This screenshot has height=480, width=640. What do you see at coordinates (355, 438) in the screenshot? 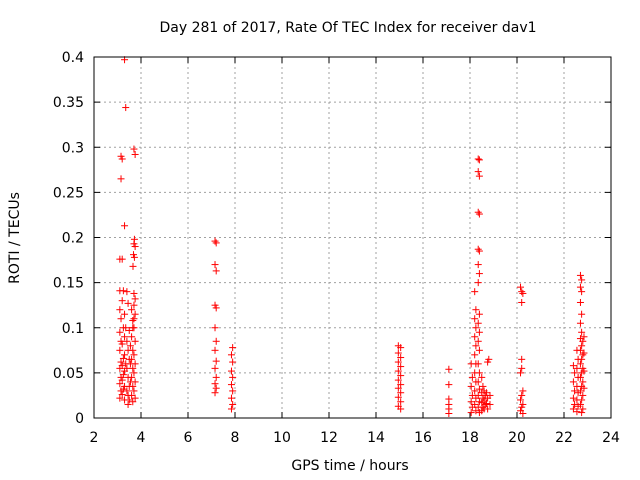
I see `x-tick-labels: 2 4 6 8 10 12 14 16 18 20 22 24` at bounding box center [355, 438].